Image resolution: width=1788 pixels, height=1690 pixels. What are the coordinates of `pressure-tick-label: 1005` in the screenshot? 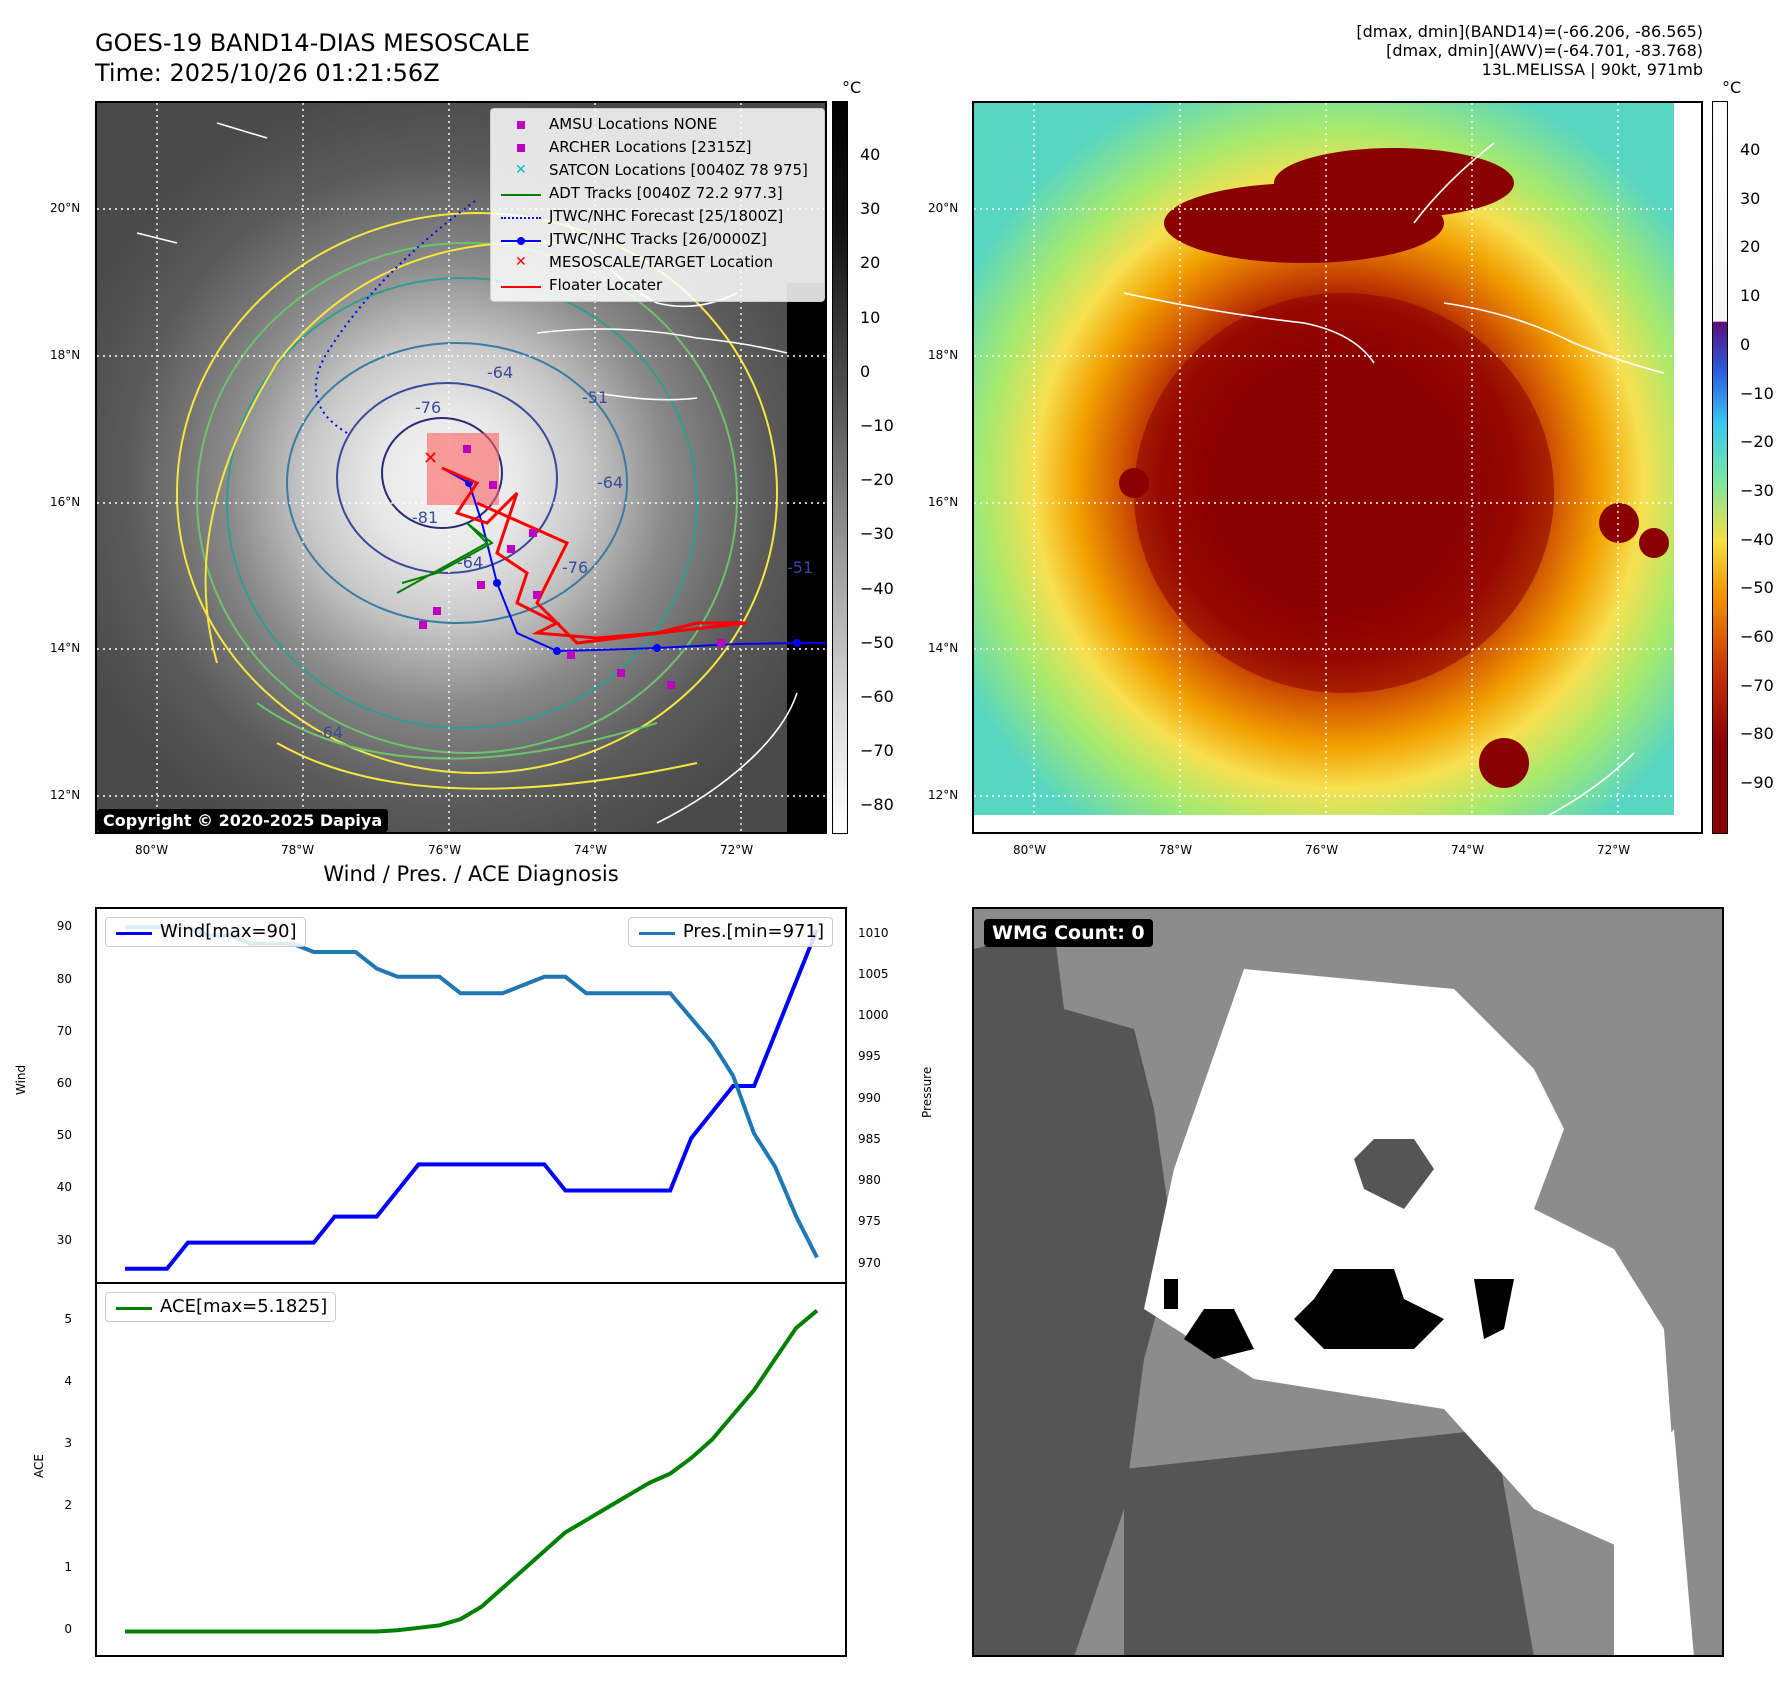 It's located at (873, 973).